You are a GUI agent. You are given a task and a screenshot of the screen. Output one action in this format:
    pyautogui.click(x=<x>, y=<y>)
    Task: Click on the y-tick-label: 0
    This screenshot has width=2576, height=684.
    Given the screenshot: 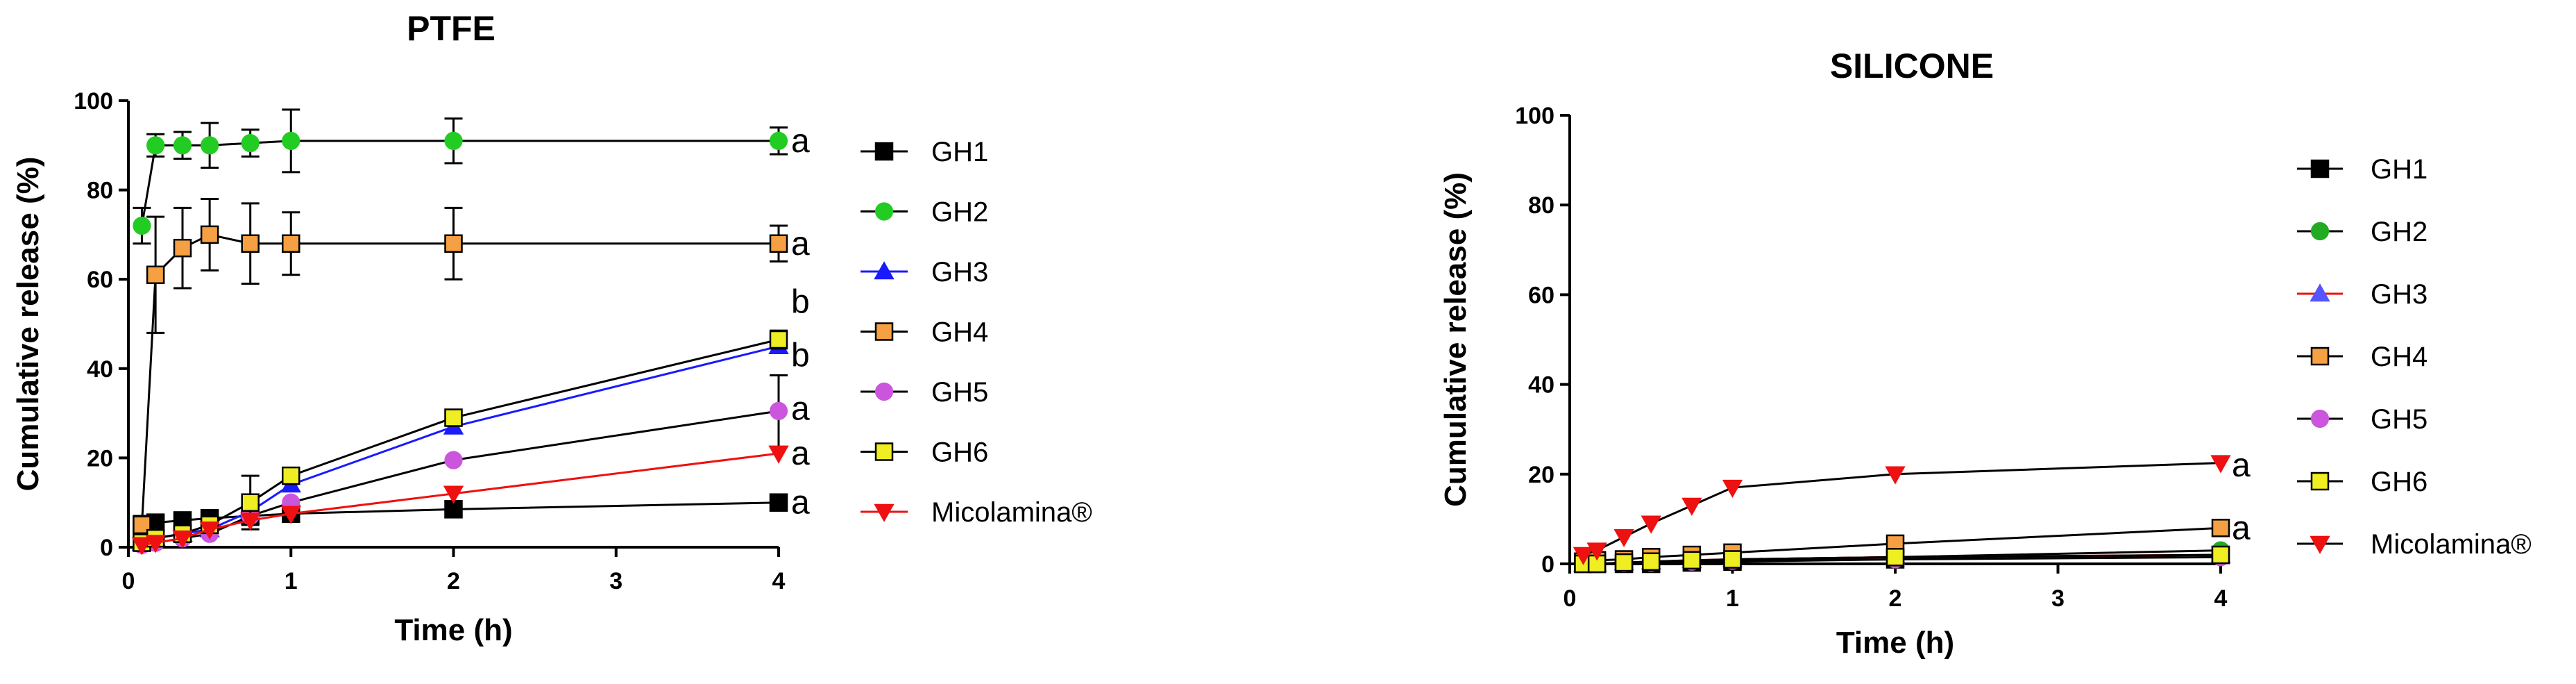 What is the action you would take?
    pyautogui.click(x=106, y=548)
    